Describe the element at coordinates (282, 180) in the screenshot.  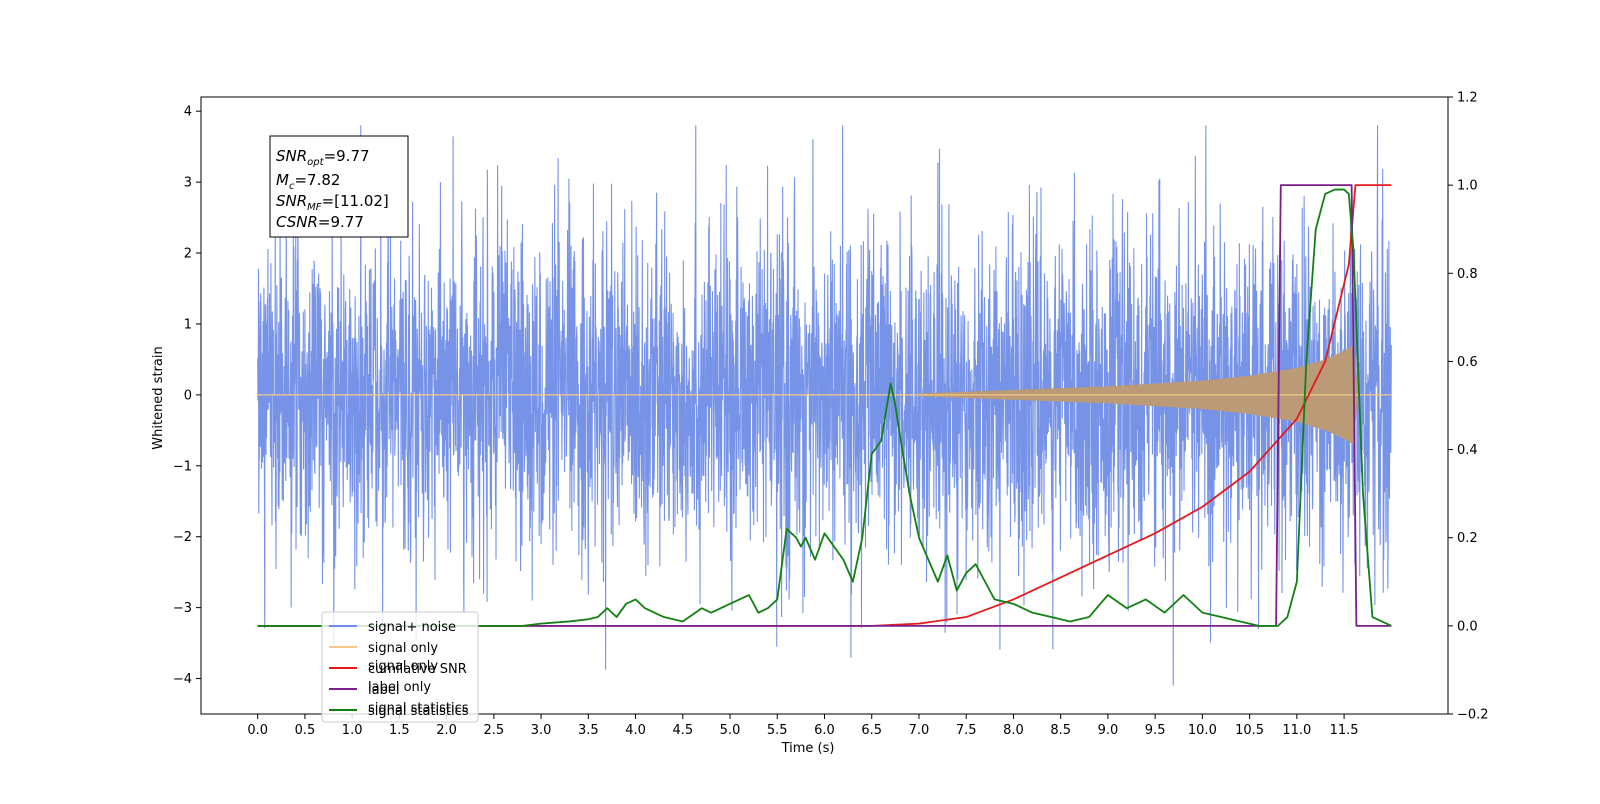
I see `info-line2-base: M` at that location.